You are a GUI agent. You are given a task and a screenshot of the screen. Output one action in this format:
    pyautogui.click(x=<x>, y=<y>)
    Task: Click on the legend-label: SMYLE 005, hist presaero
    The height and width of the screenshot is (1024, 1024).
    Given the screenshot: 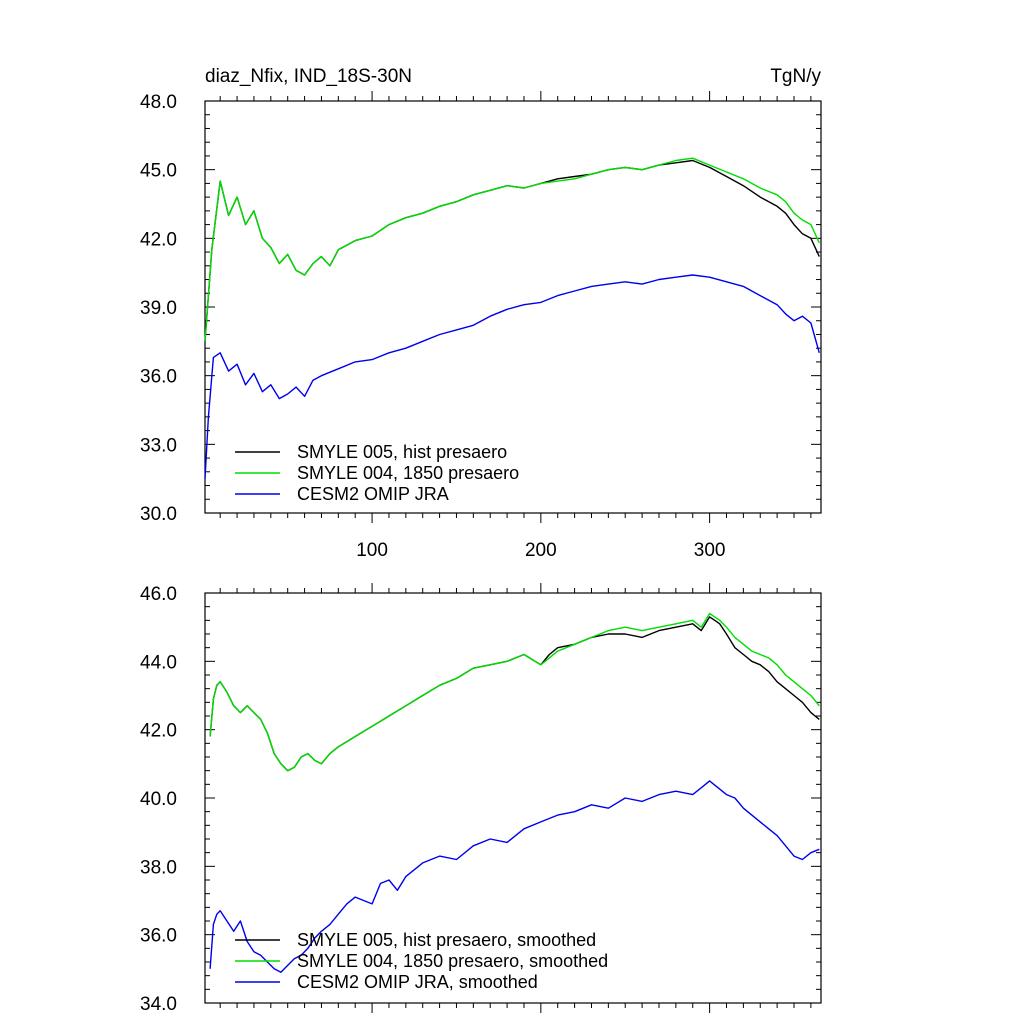 What is the action you would take?
    pyautogui.click(x=402, y=452)
    